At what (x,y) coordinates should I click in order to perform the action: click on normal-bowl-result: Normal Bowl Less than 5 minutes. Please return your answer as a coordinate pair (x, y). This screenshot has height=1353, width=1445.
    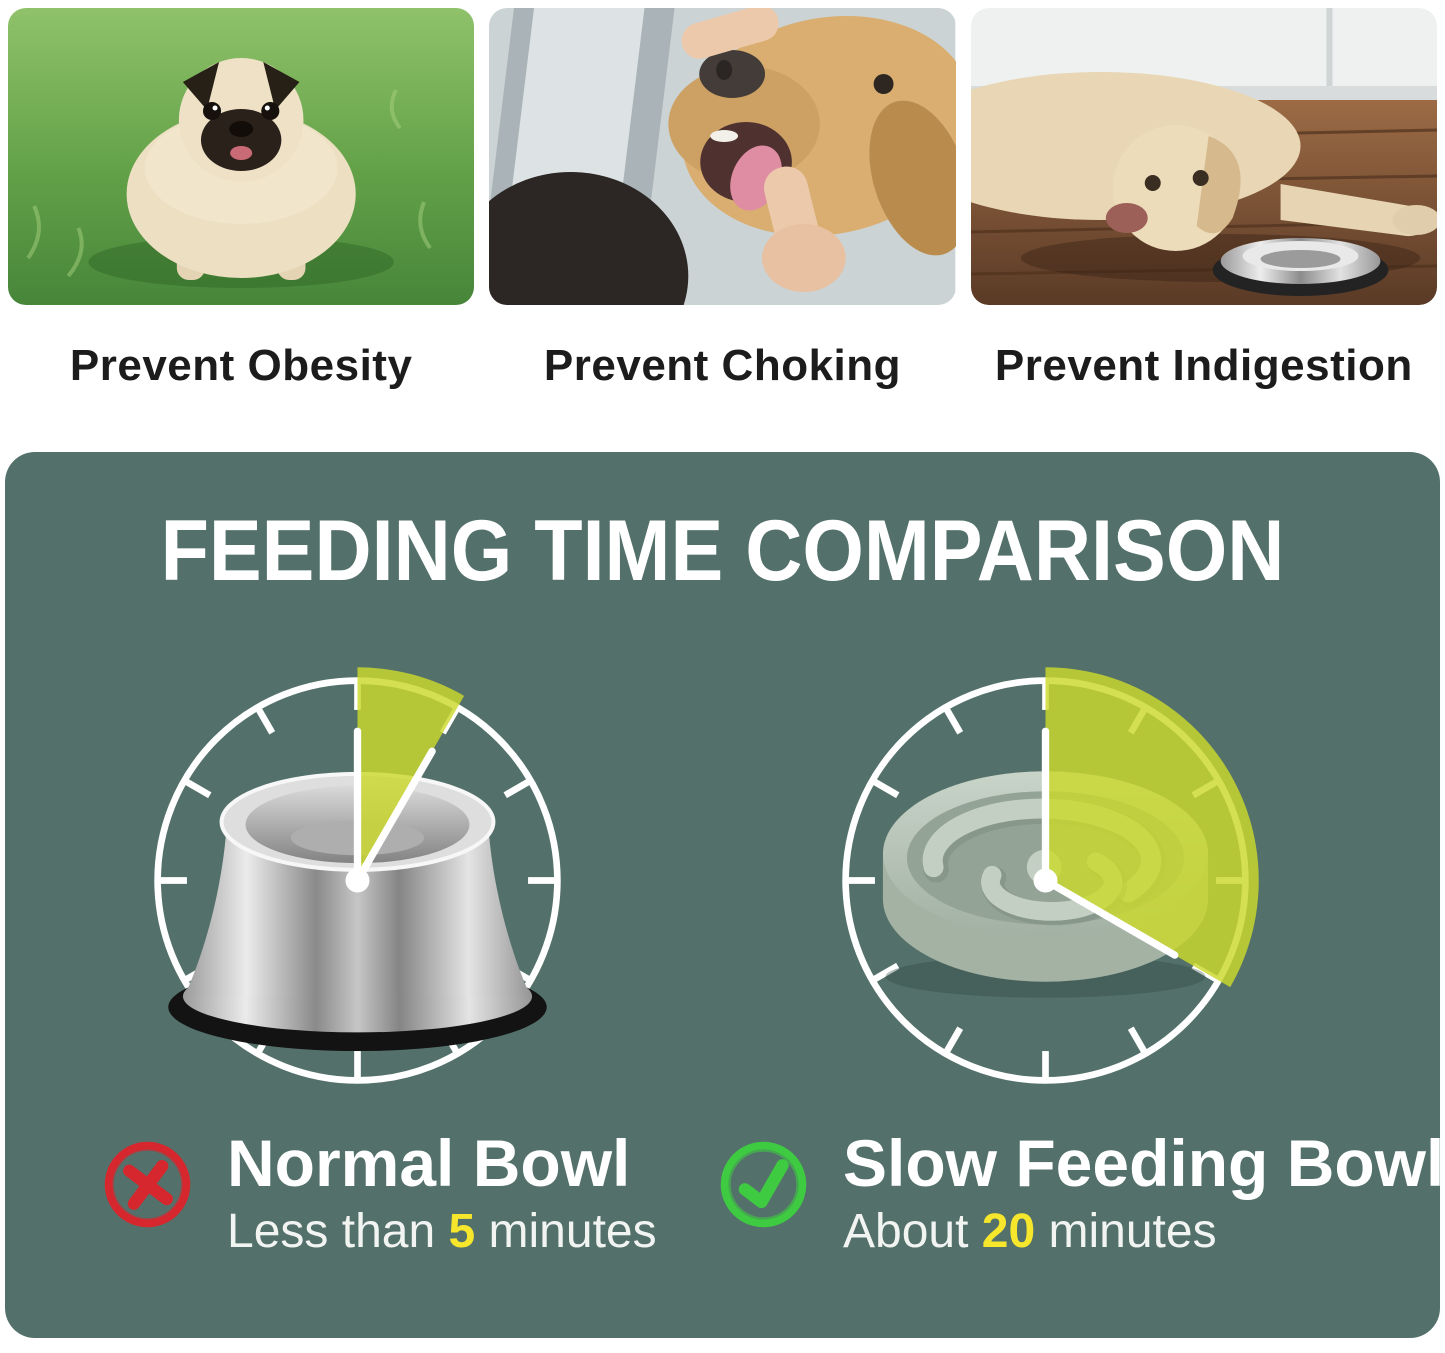
    Looking at the image, I should click on (378, 1193).